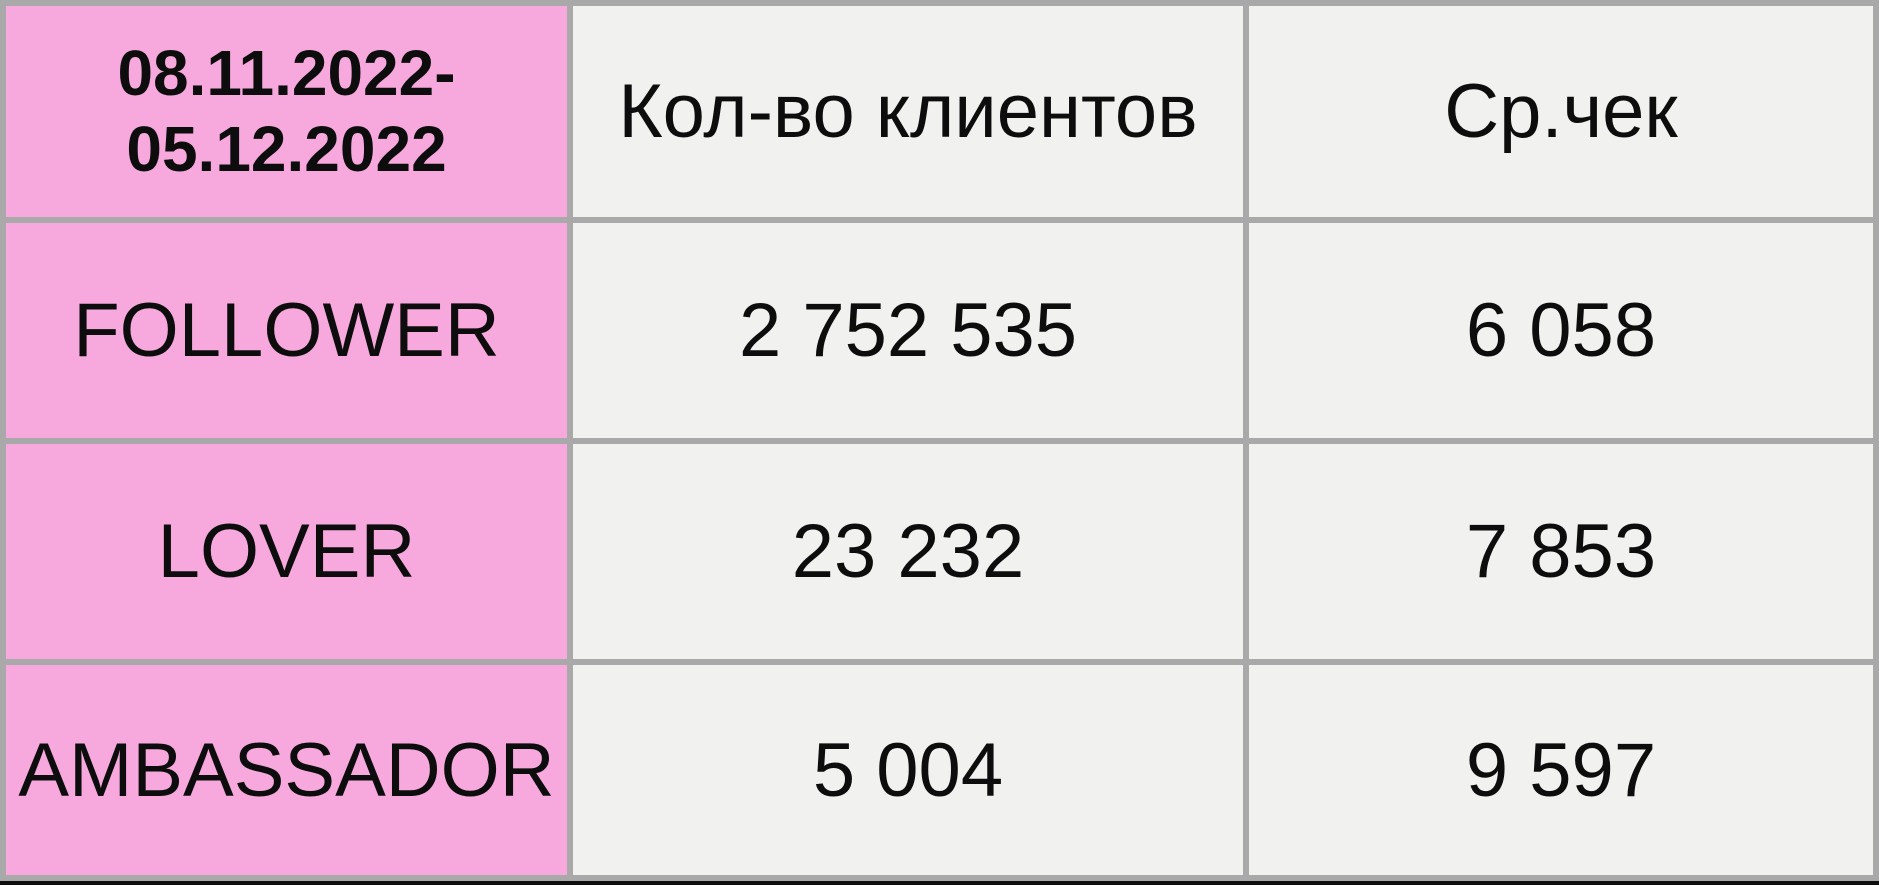 The width and height of the screenshot is (1879, 885). Describe the element at coordinates (1561, 330) in the screenshot. I see `avg-check-value-follower: 6 058` at that location.